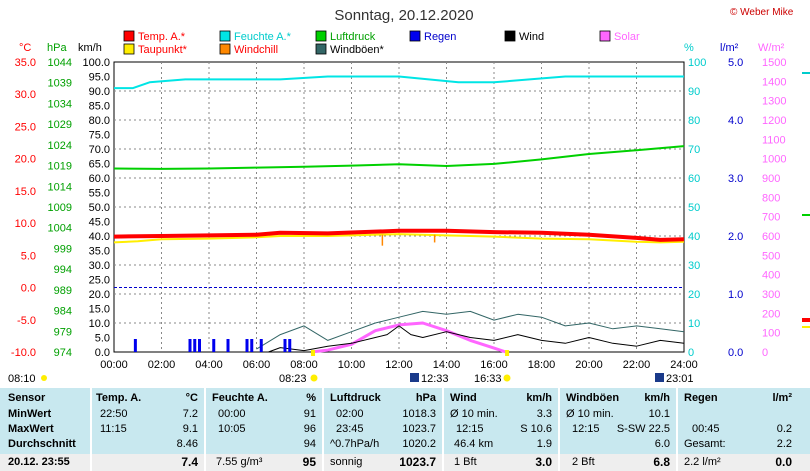 The height and width of the screenshot is (471, 810). What do you see at coordinates (735, 237) in the screenshot?
I see `y-tick-rain: 2.0` at bounding box center [735, 237].